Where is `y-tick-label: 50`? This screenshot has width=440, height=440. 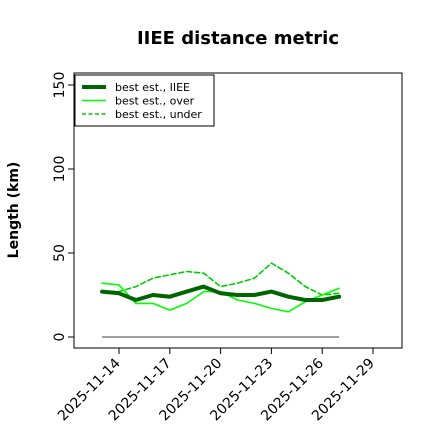 y-tick-label: 50 is located at coordinates (60, 253).